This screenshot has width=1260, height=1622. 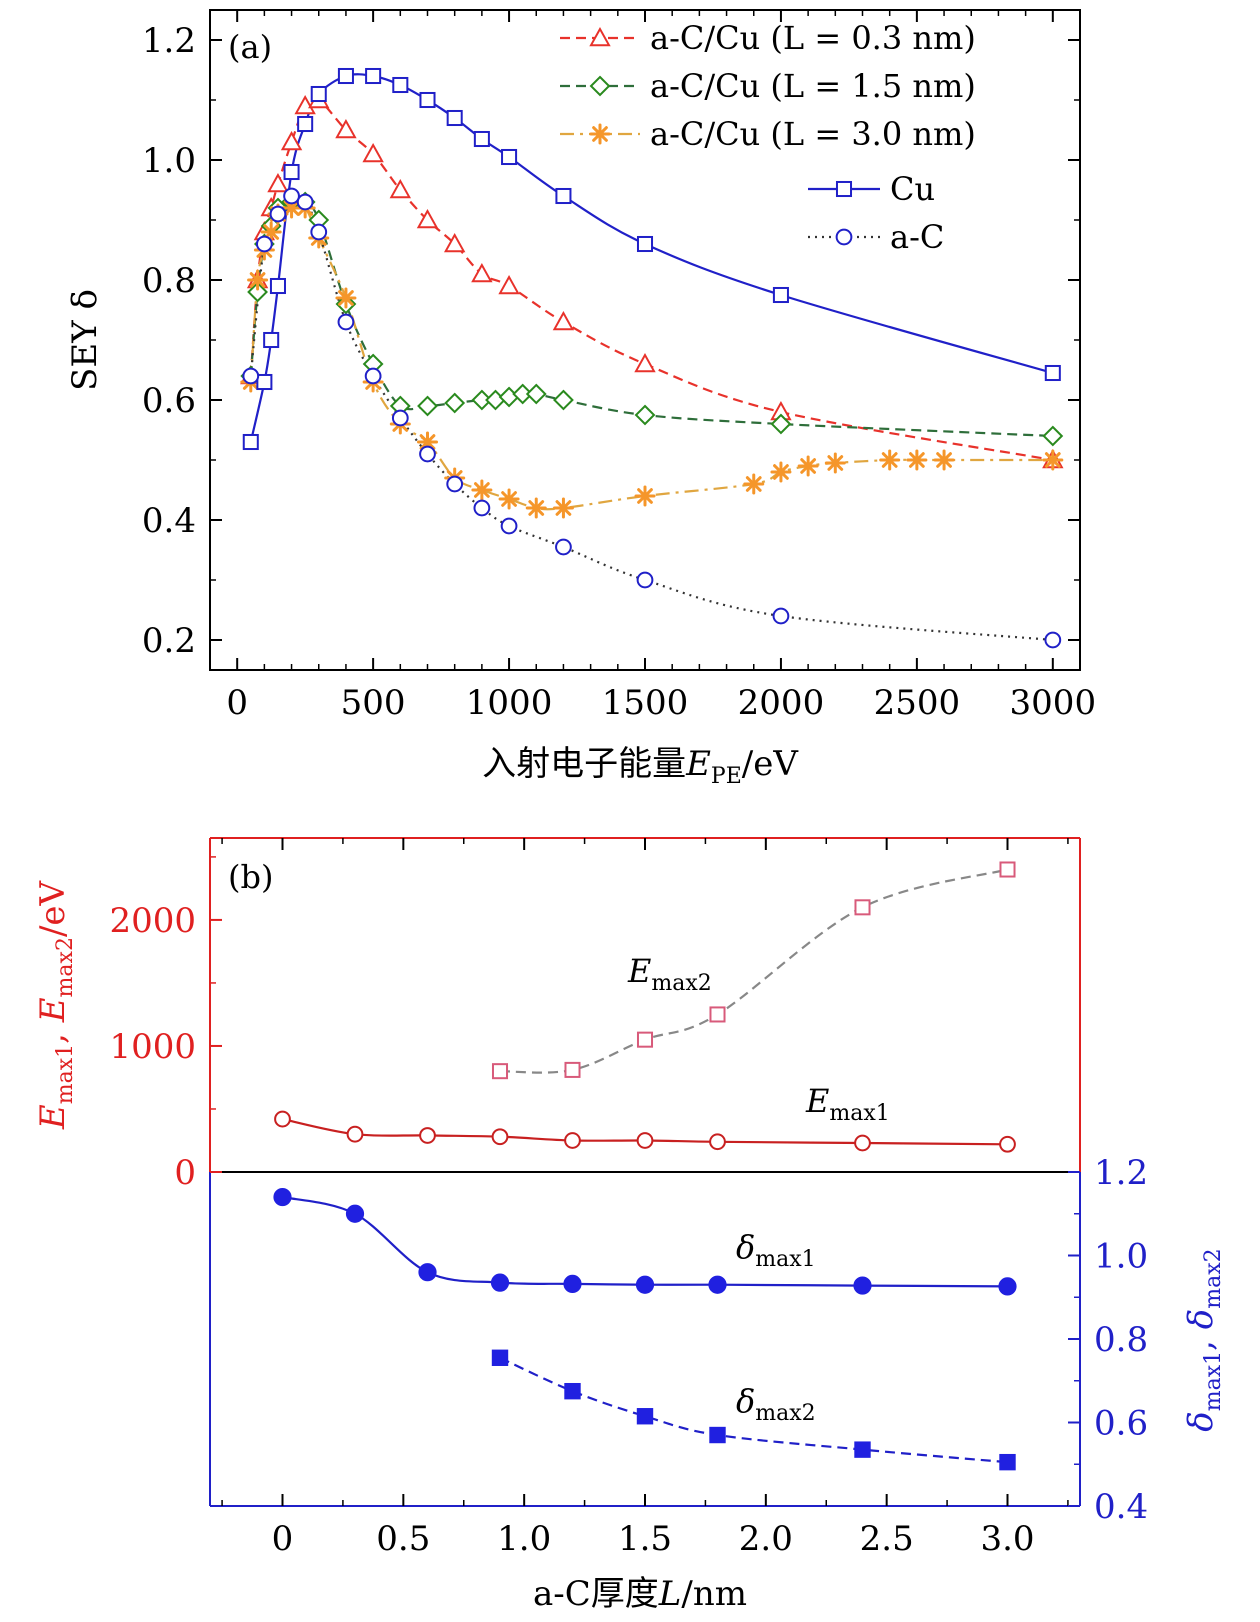 What do you see at coordinates (283, 1539) in the screenshot?
I see `panel-b-xtick-label: 0` at bounding box center [283, 1539].